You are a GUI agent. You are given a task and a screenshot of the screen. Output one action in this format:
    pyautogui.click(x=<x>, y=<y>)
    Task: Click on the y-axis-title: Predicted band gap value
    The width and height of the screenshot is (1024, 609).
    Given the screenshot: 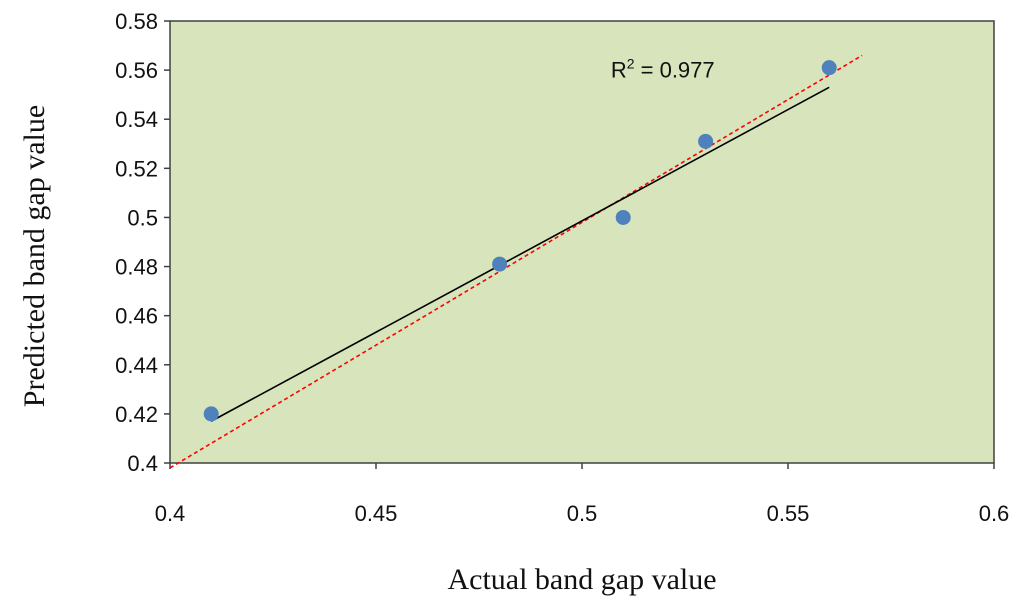 What is the action you would take?
    pyautogui.click(x=34, y=256)
    